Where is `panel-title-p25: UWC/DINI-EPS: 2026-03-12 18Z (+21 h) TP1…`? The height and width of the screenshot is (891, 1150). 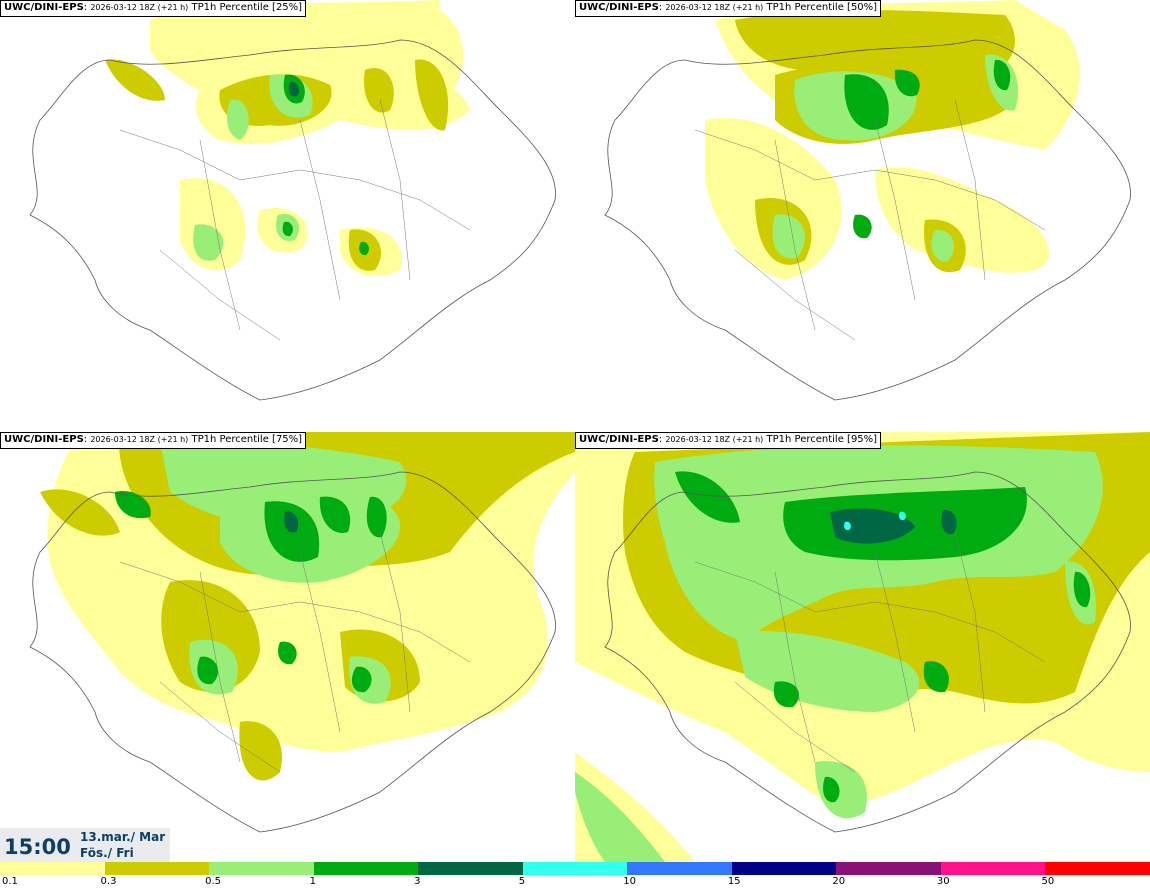
panel-title-p25: UWC/DINI-EPS: 2026-03-12 18Z (+21 h) TP1… is located at coordinates (153, 8).